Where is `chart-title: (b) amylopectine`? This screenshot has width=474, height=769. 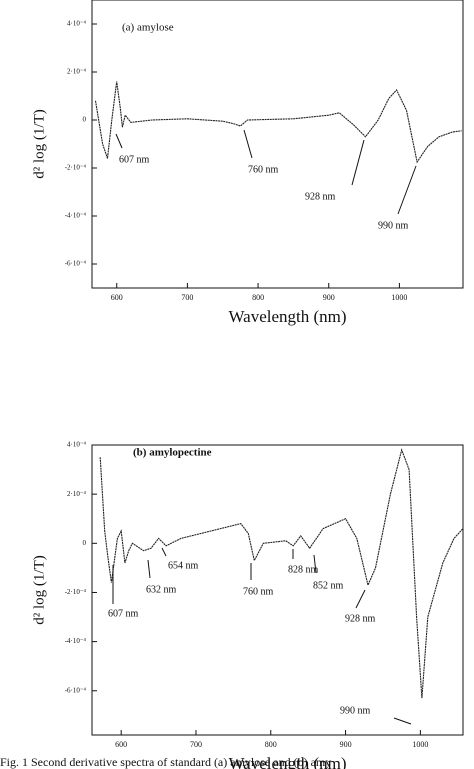
chart-title: (b) amylopectine is located at coordinates (172, 453).